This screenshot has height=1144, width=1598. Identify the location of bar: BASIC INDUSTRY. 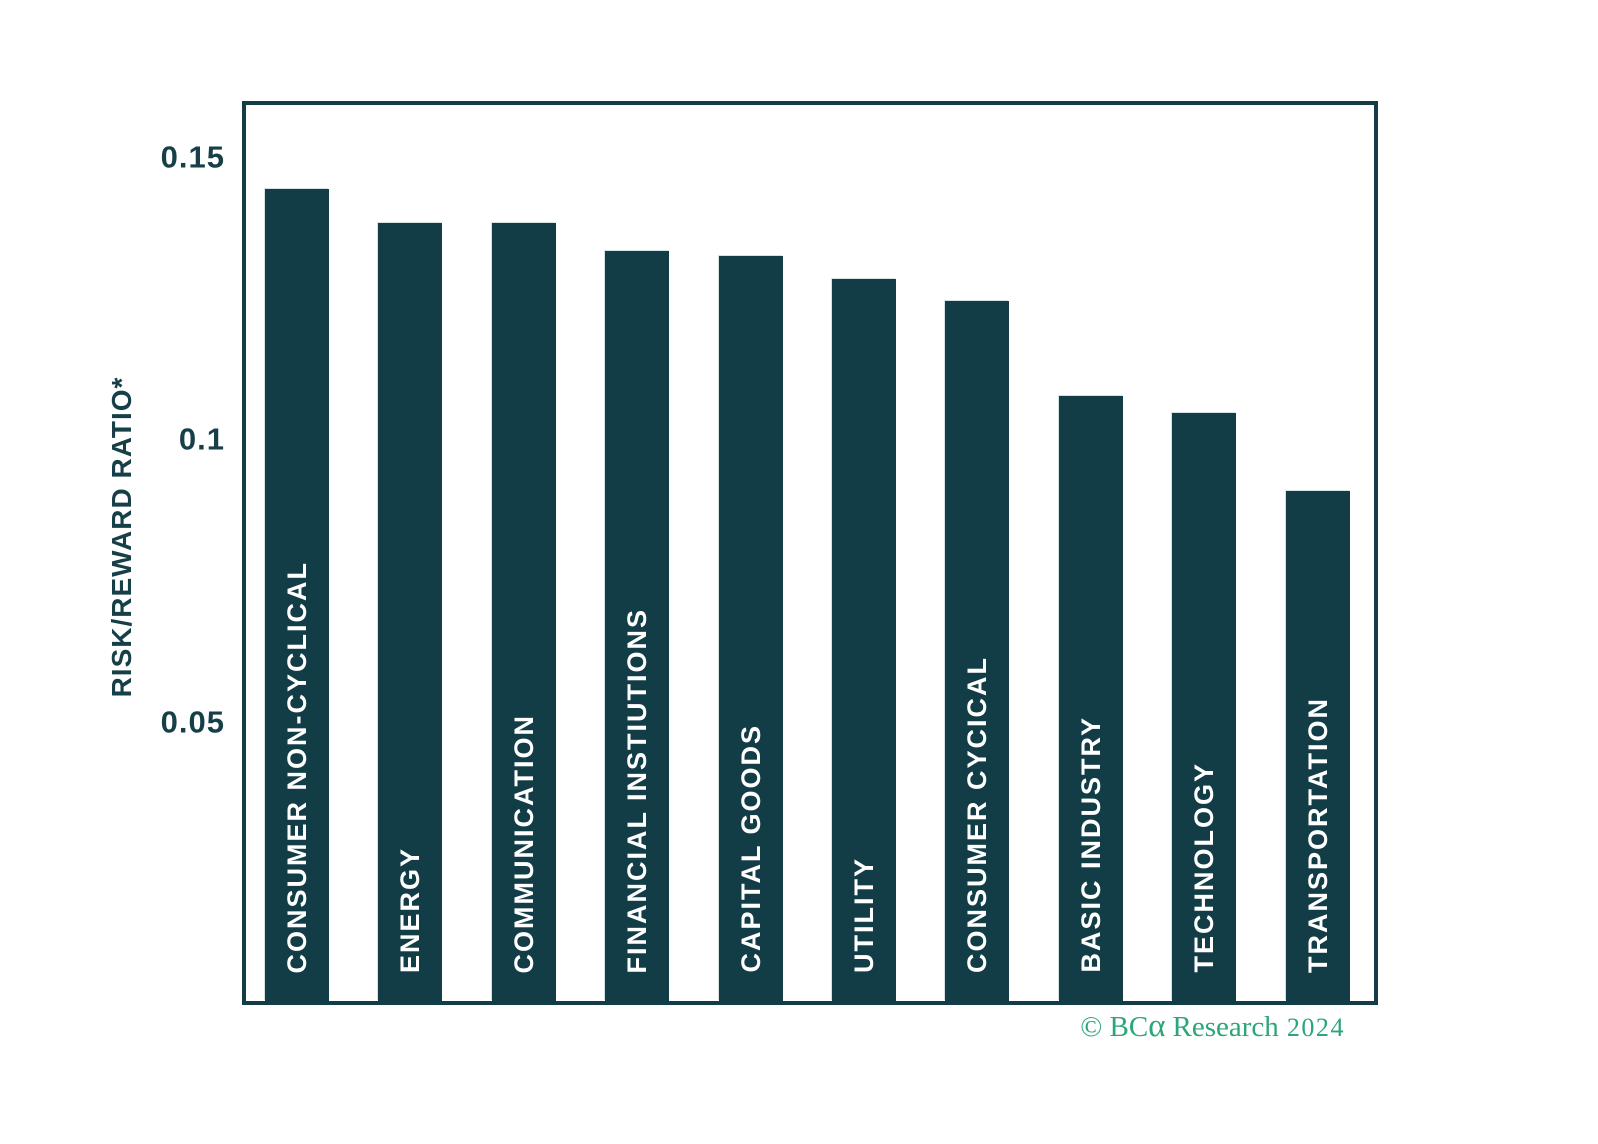
(1091, 698).